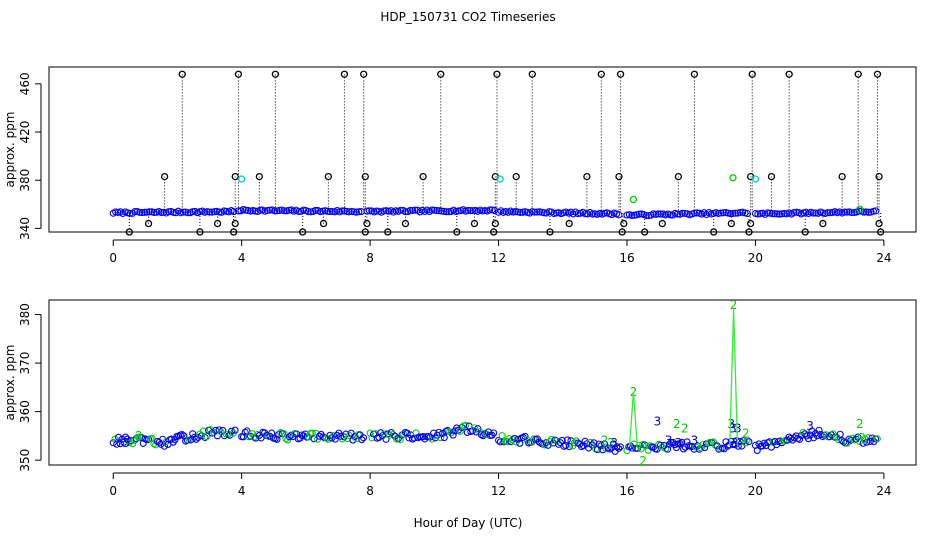 This screenshot has width=936, height=544. Describe the element at coordinates (25, 83) in the screenshot. I see `y-tick-label: 460` at that location.